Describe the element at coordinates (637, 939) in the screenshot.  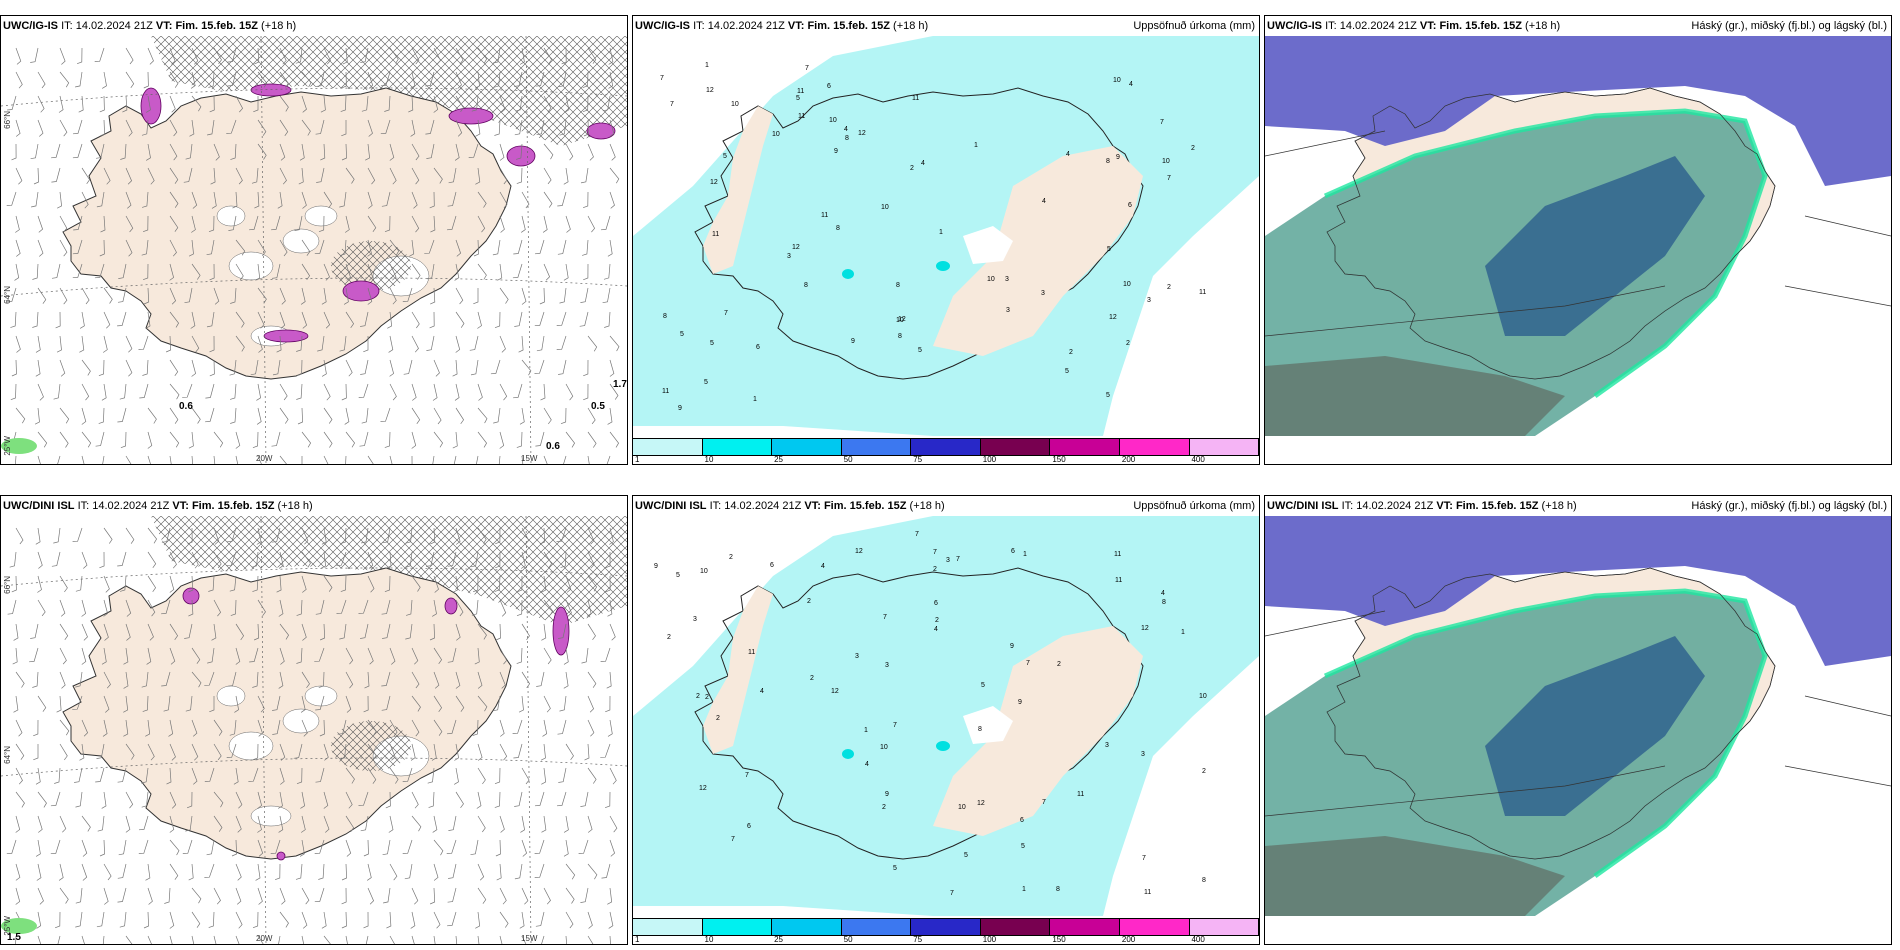
I see `colorbar-tick-label: 1` at that location.